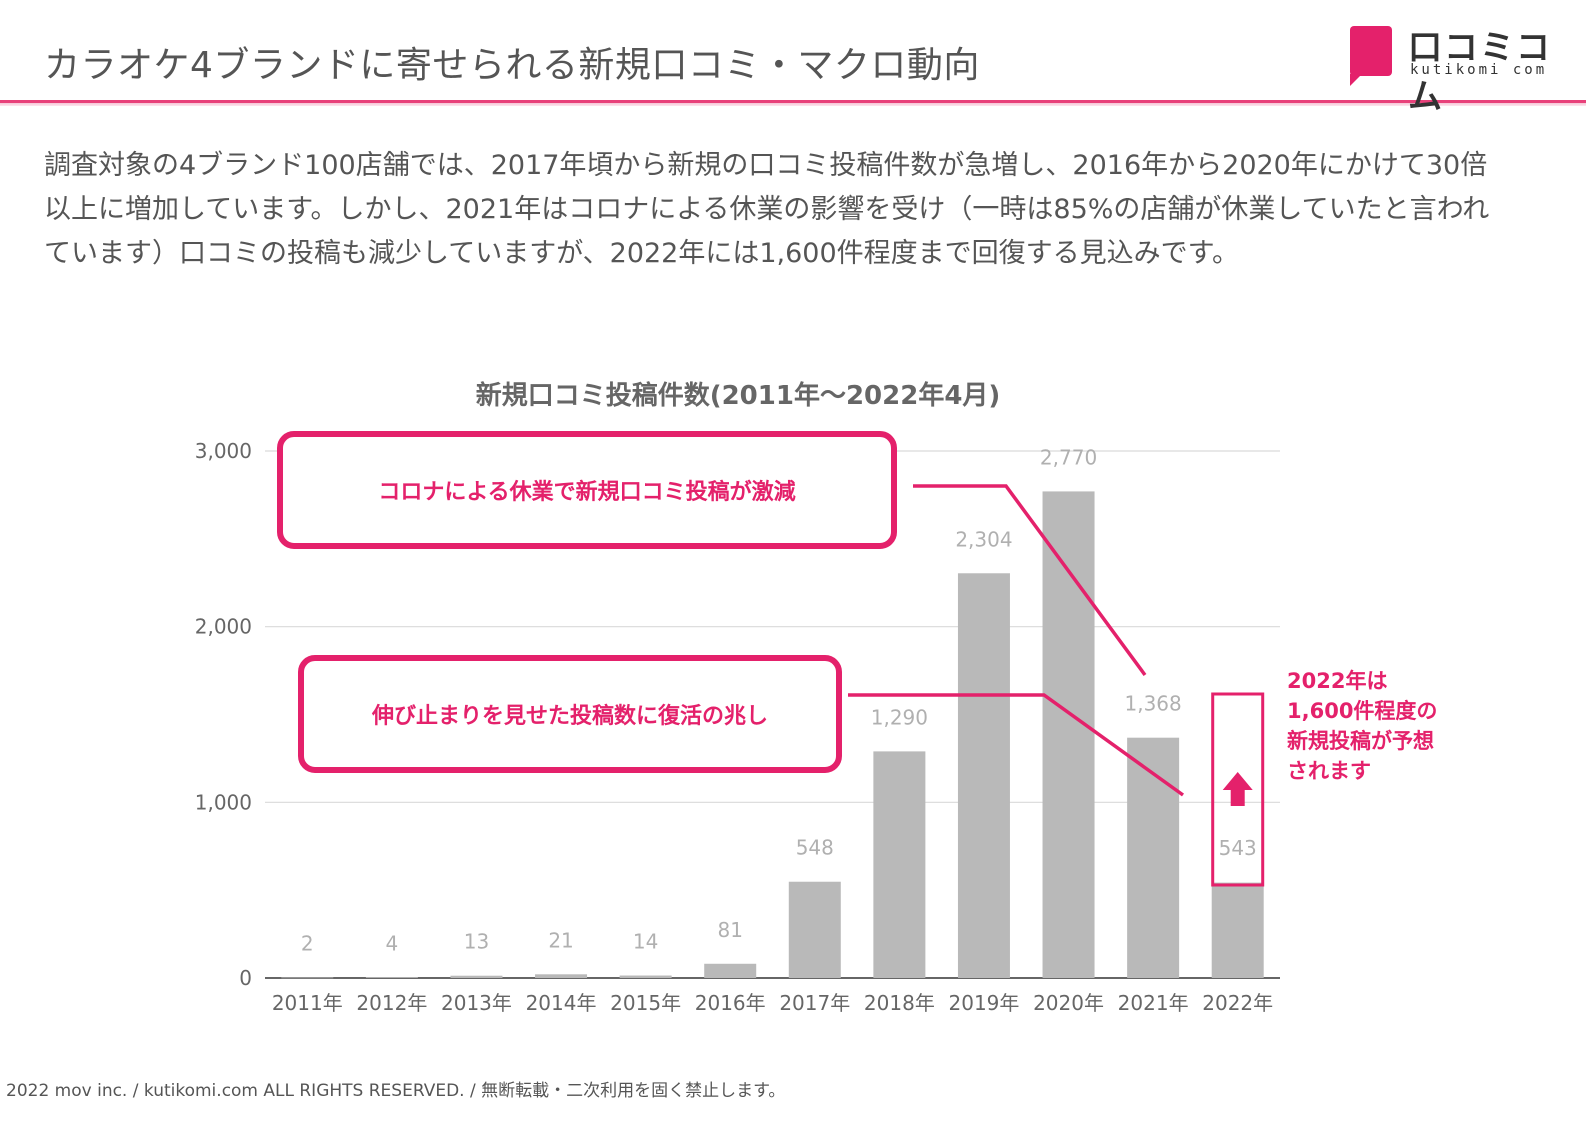 Image resolution: width=1586 pixels, height=1122 pixels. I want to click on callout-box-decline, so click(587, 490).